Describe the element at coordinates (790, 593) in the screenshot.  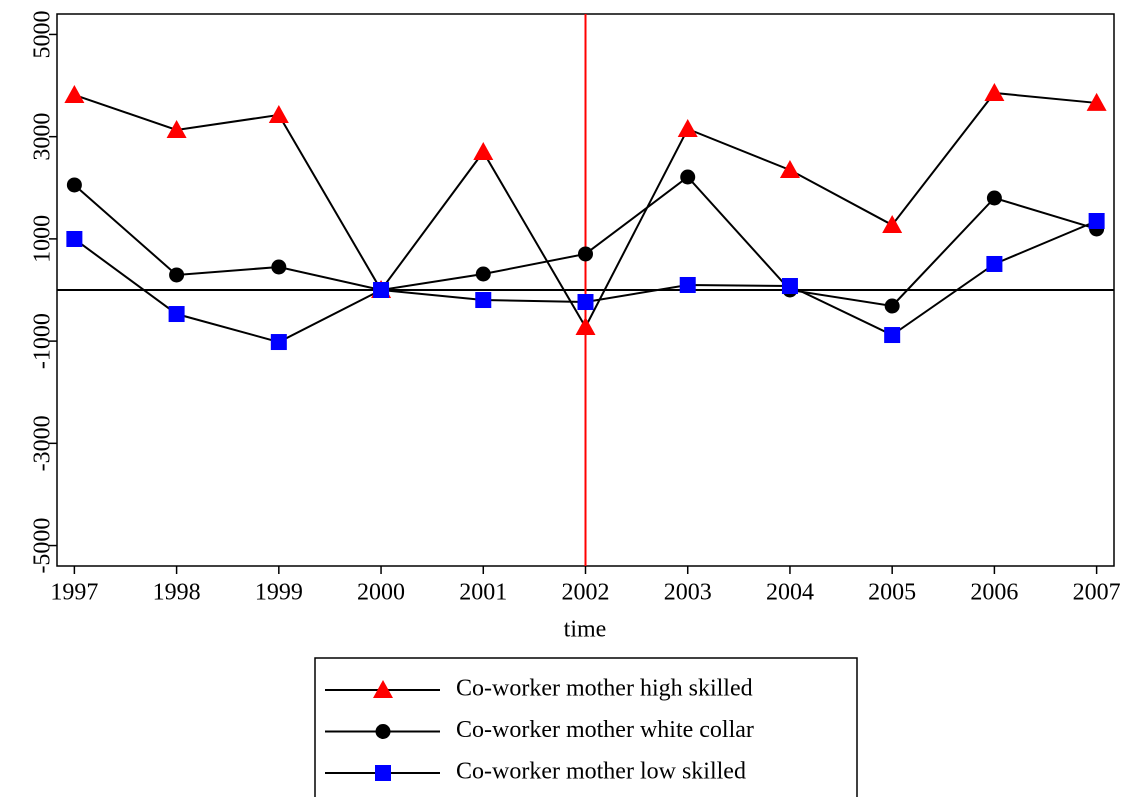
I see `x-tick-label: 2004` at that location.